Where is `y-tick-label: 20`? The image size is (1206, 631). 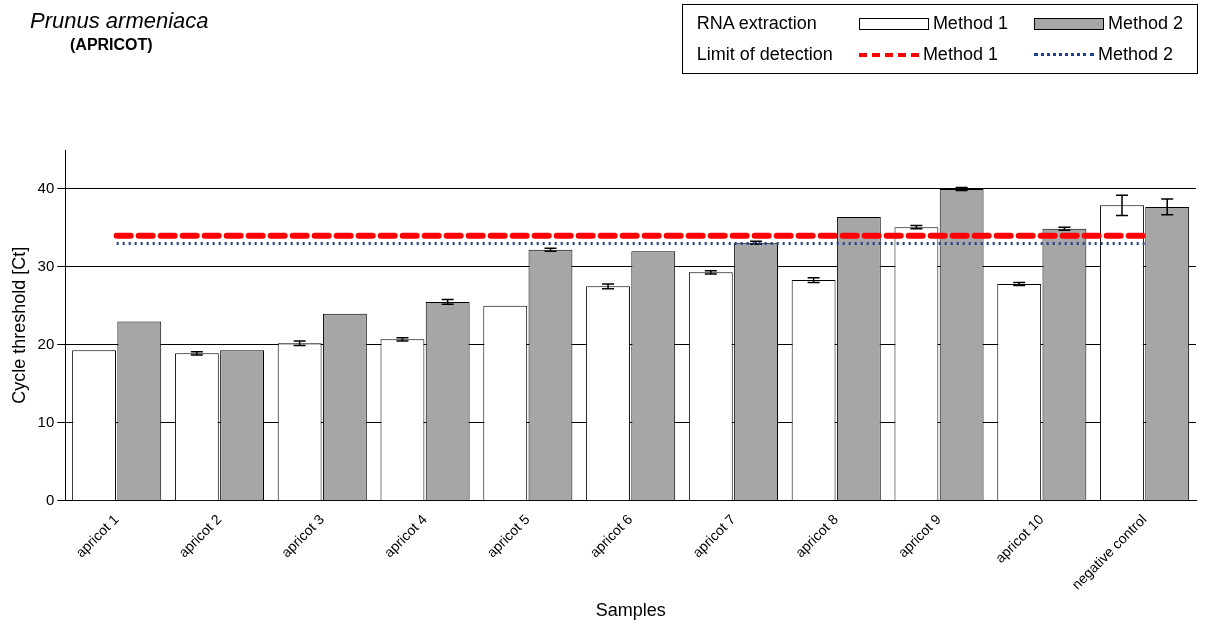 y-tick-label: 20 is located at coordinates (46, 343).